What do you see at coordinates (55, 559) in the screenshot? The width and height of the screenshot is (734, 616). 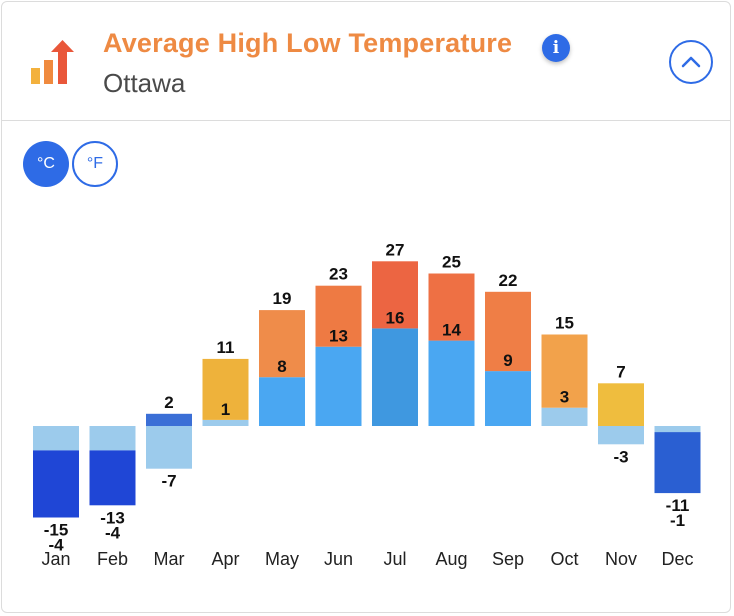 I see `x-axis-tick-label: Jan` at bounding box center [55, 559].